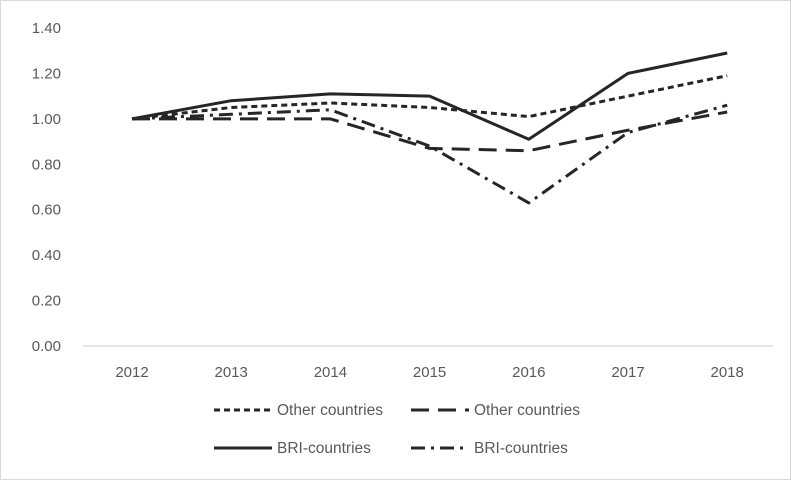  What do you see at coordinates (429, 372) in the screenshot?
I see `x-tick-label: 2015` at bounding box center [429, 372].